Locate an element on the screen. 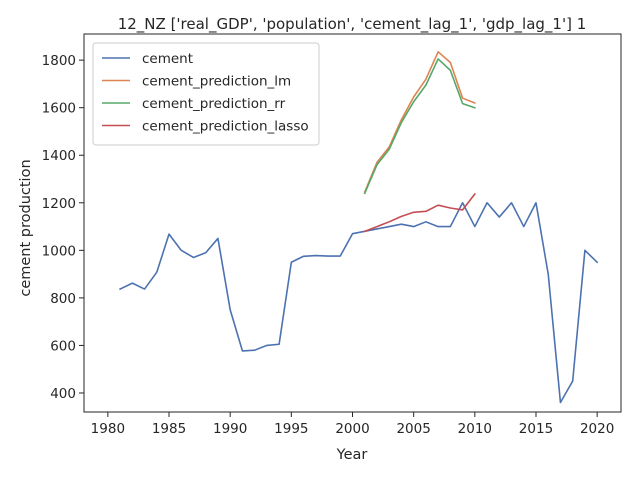  x-tick-label: 1985 is located at coordinates (169, 429).